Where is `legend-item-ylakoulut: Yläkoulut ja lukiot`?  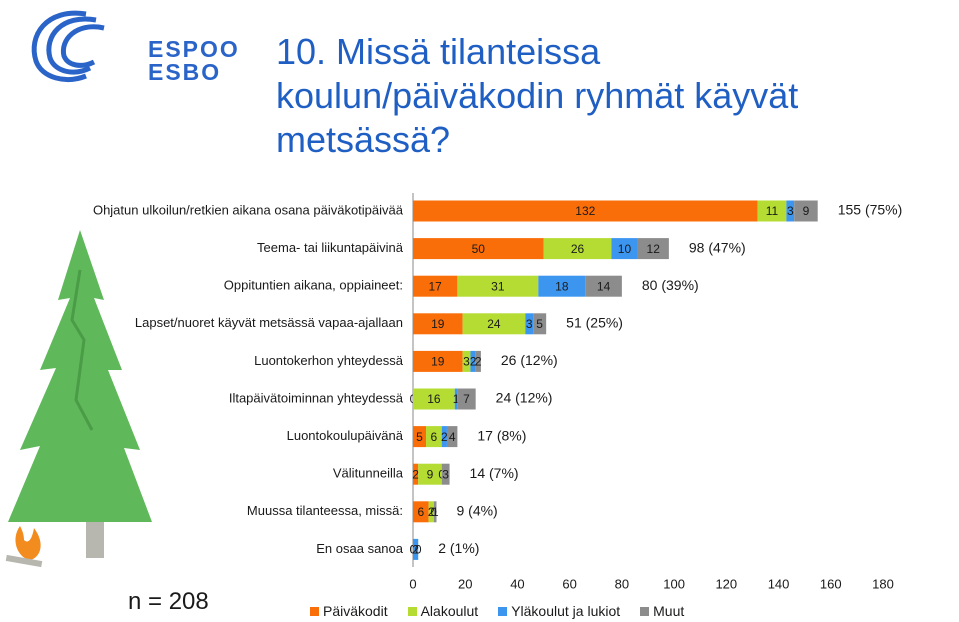 legend-item-ylakoulut: Yläkoulut ja lukiot is located at coordinates (559, 611).